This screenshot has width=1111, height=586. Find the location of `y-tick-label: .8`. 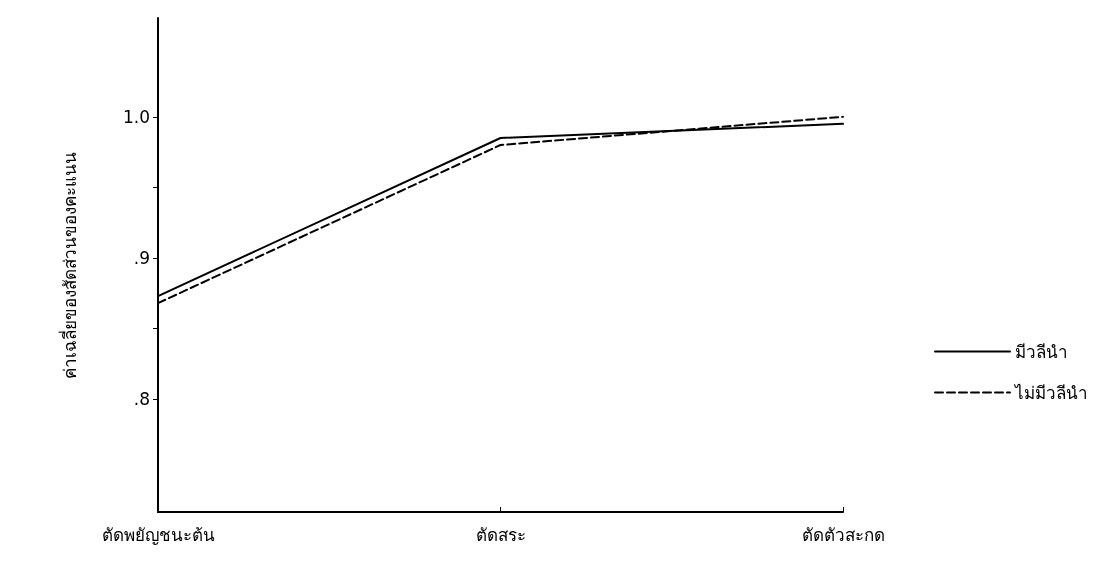

y-tick-label: .8 is located at coordinates (141, 399).